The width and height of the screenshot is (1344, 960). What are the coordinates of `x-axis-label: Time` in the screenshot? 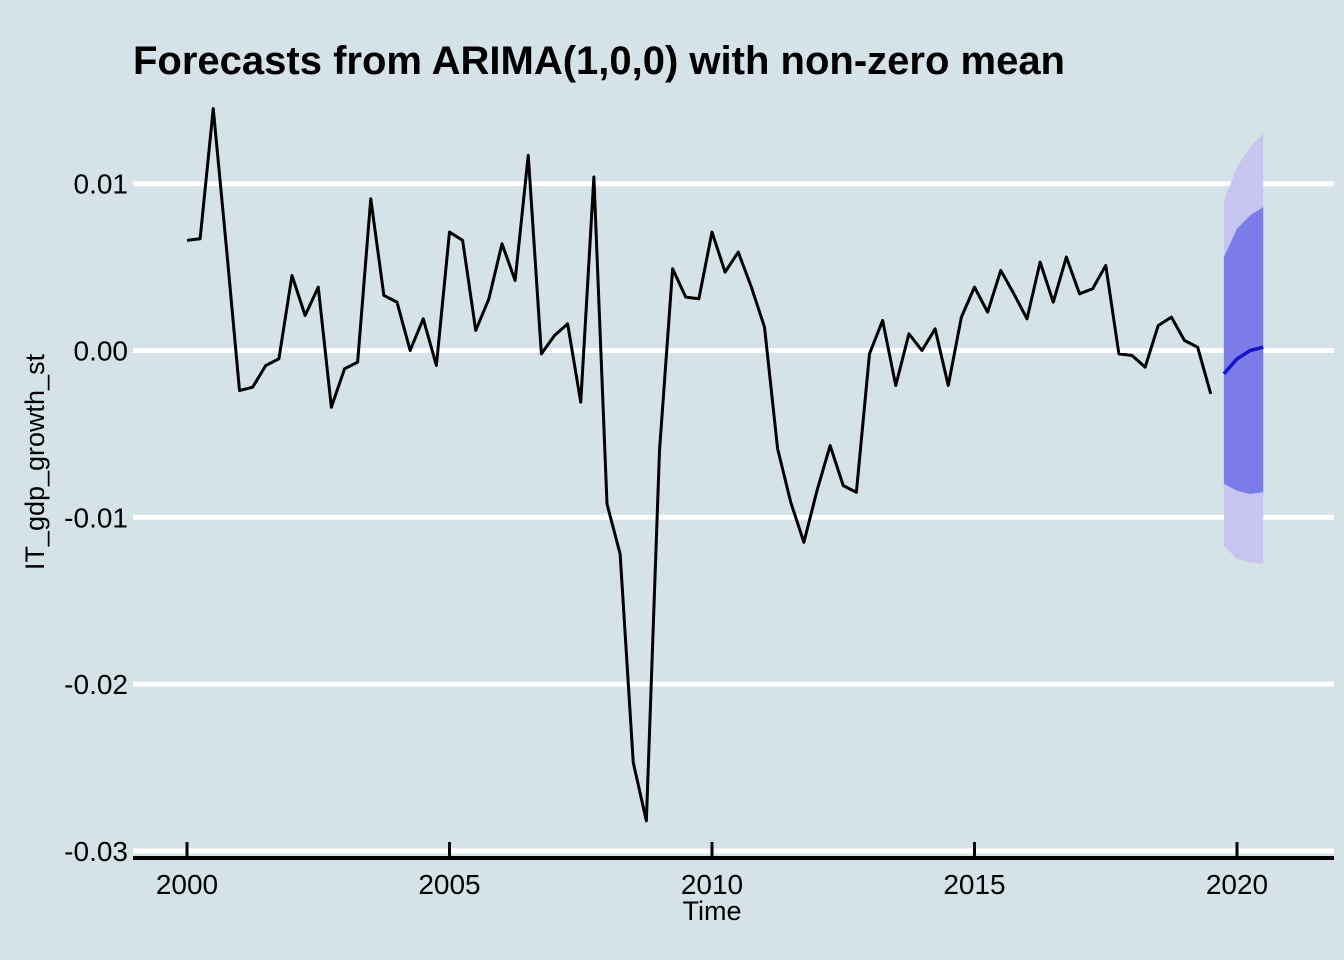 It's located at (712, 911).